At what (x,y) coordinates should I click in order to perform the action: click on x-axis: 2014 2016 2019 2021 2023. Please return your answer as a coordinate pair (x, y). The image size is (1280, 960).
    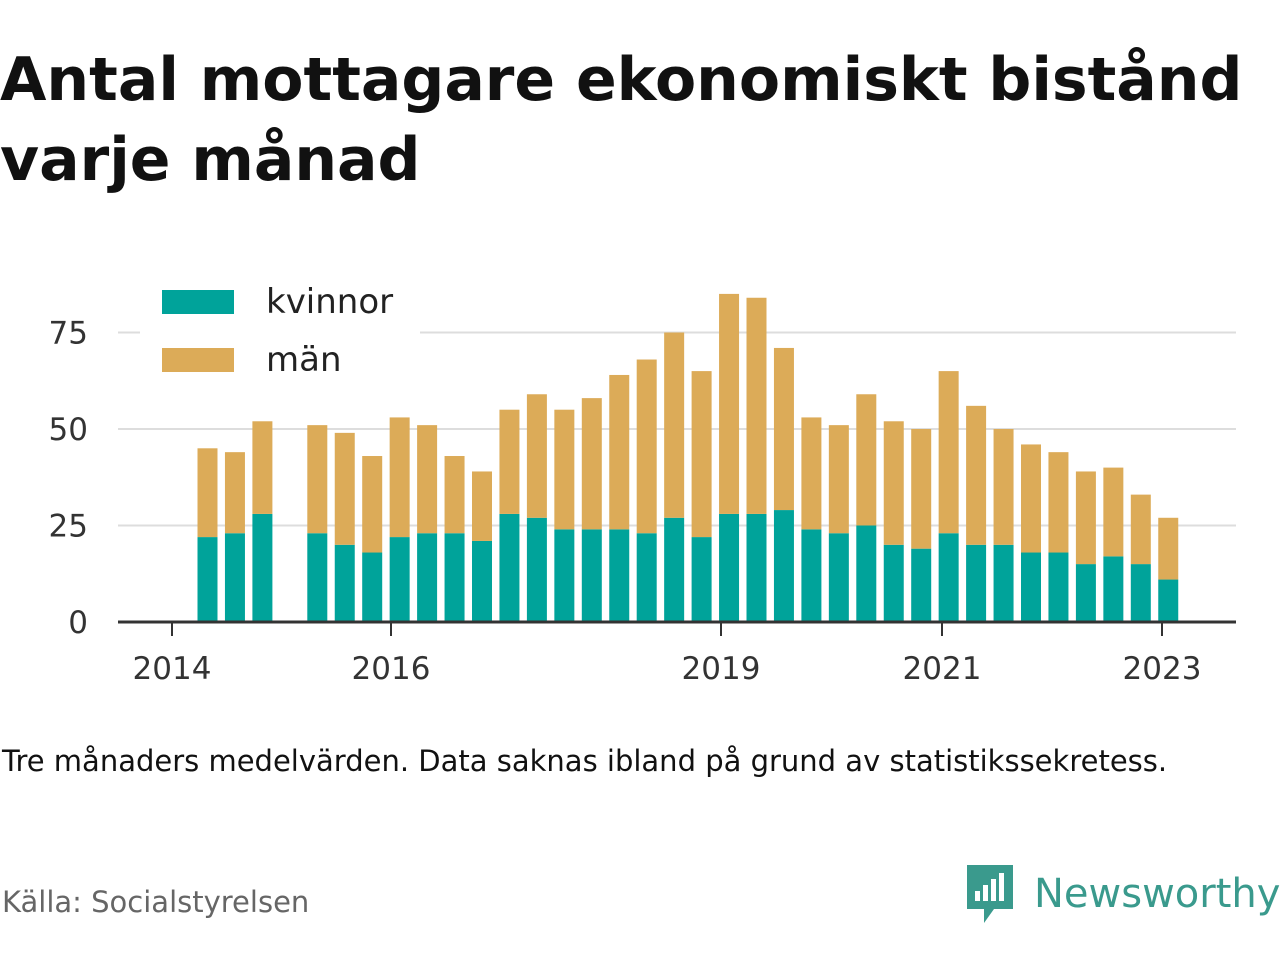
    Looking at the image, I should click on (677, 653).